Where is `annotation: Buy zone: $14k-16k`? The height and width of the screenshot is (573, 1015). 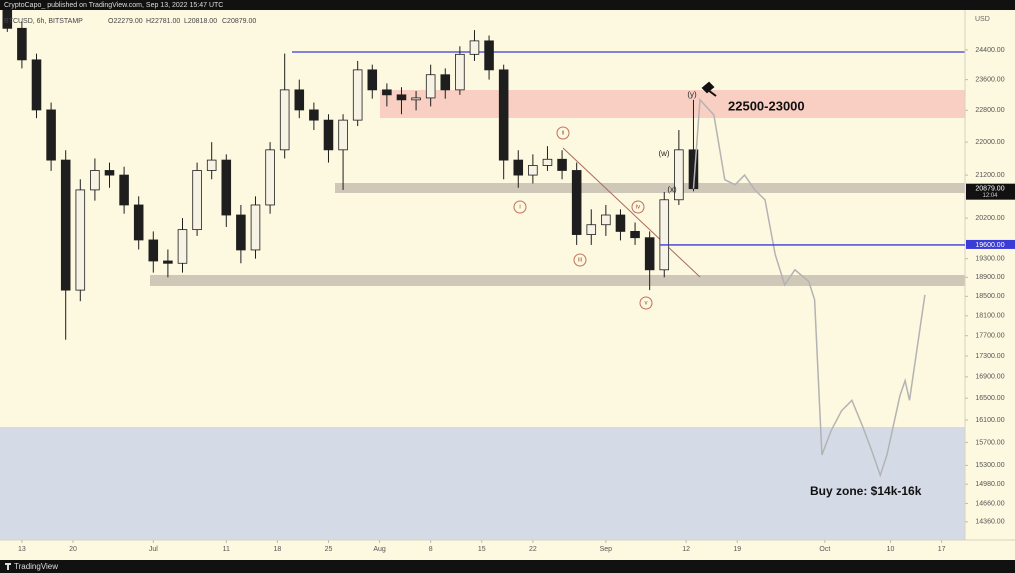
annotation: Buy zone: $14k-16k is located at coordinates (866, 491).